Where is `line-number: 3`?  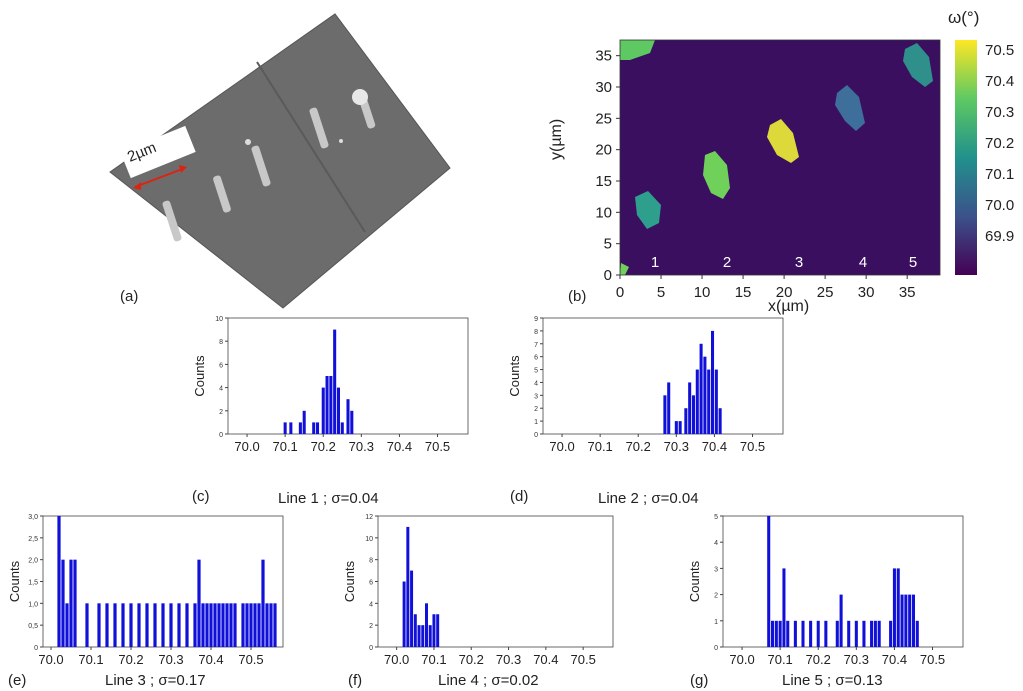 line-number: 3 is located at coordinates (799, 262).